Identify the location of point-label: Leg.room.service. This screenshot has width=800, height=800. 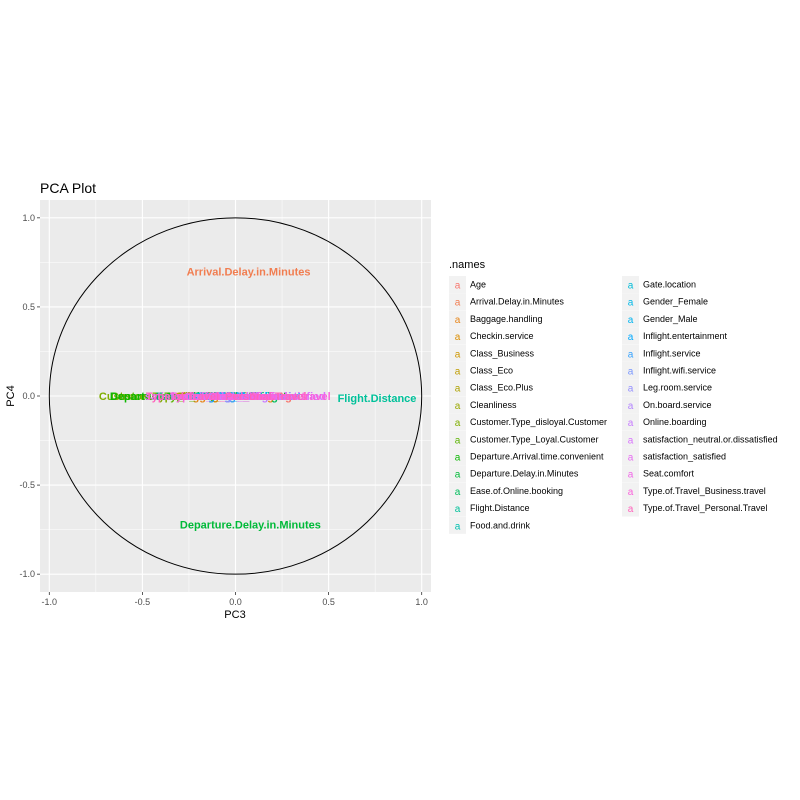
(257, 397).